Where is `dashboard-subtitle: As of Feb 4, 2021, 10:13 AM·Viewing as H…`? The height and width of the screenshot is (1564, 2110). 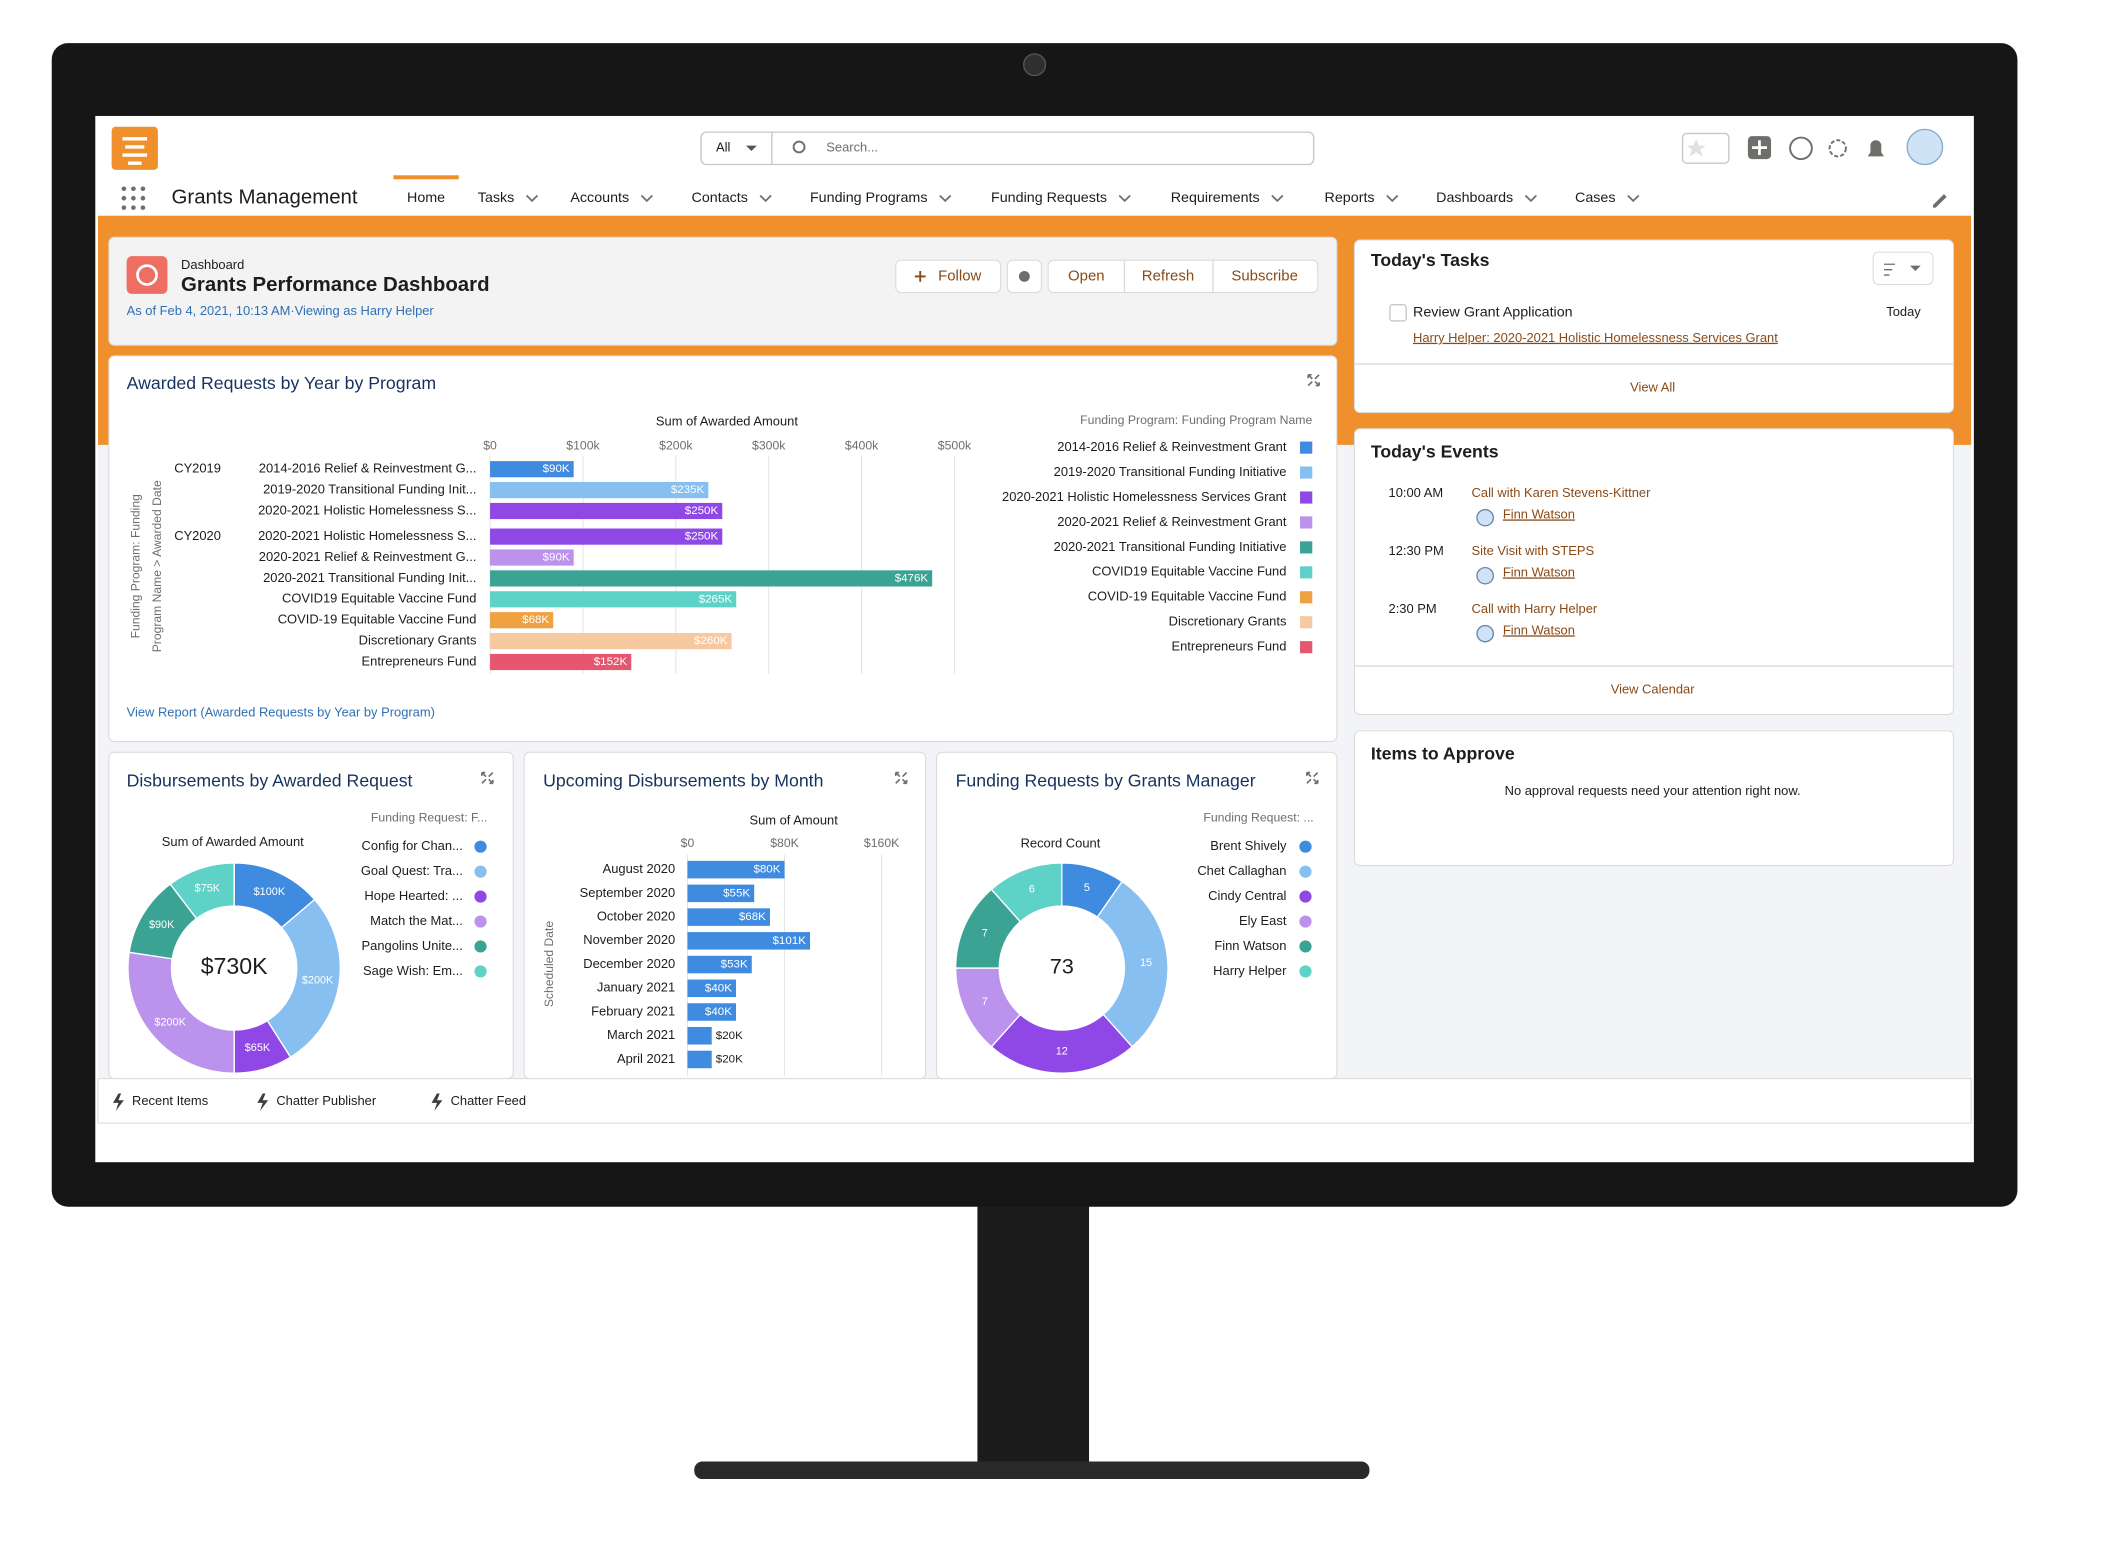
dashboard-subtitle: As of Feb 4, 2021, 10:13 AM·Viewing as H… is located at coordinates (281, 310).